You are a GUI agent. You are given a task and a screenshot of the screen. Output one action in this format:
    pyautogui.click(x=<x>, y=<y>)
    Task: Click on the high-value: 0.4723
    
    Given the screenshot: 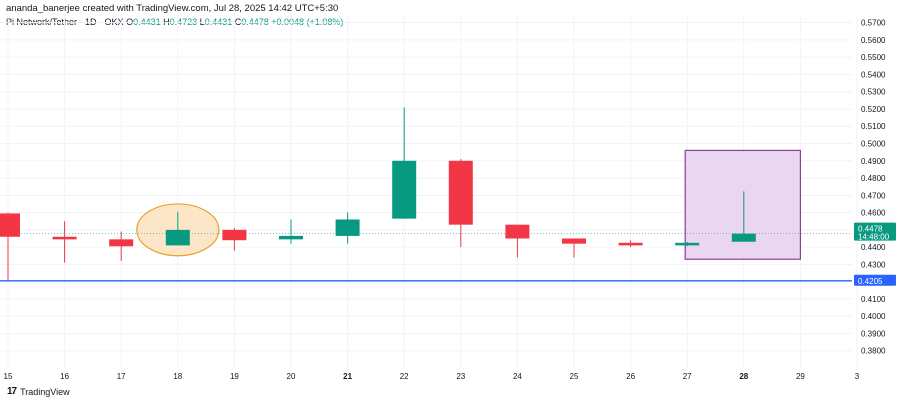 What is the action you would take?
    pyautogui.click(x=183, y=22)
    